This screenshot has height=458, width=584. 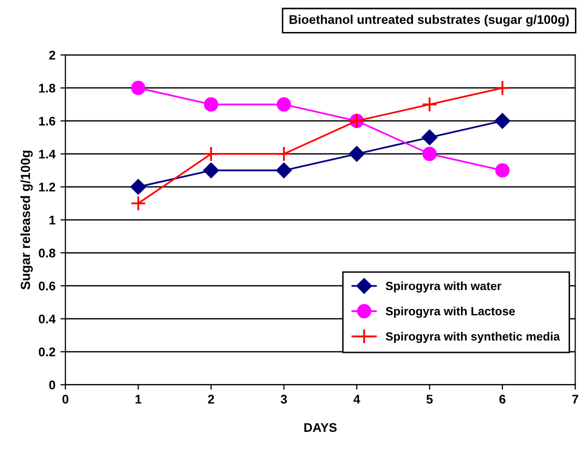 I want to click on y-tick-label: 2, so click(x=52, y=55).